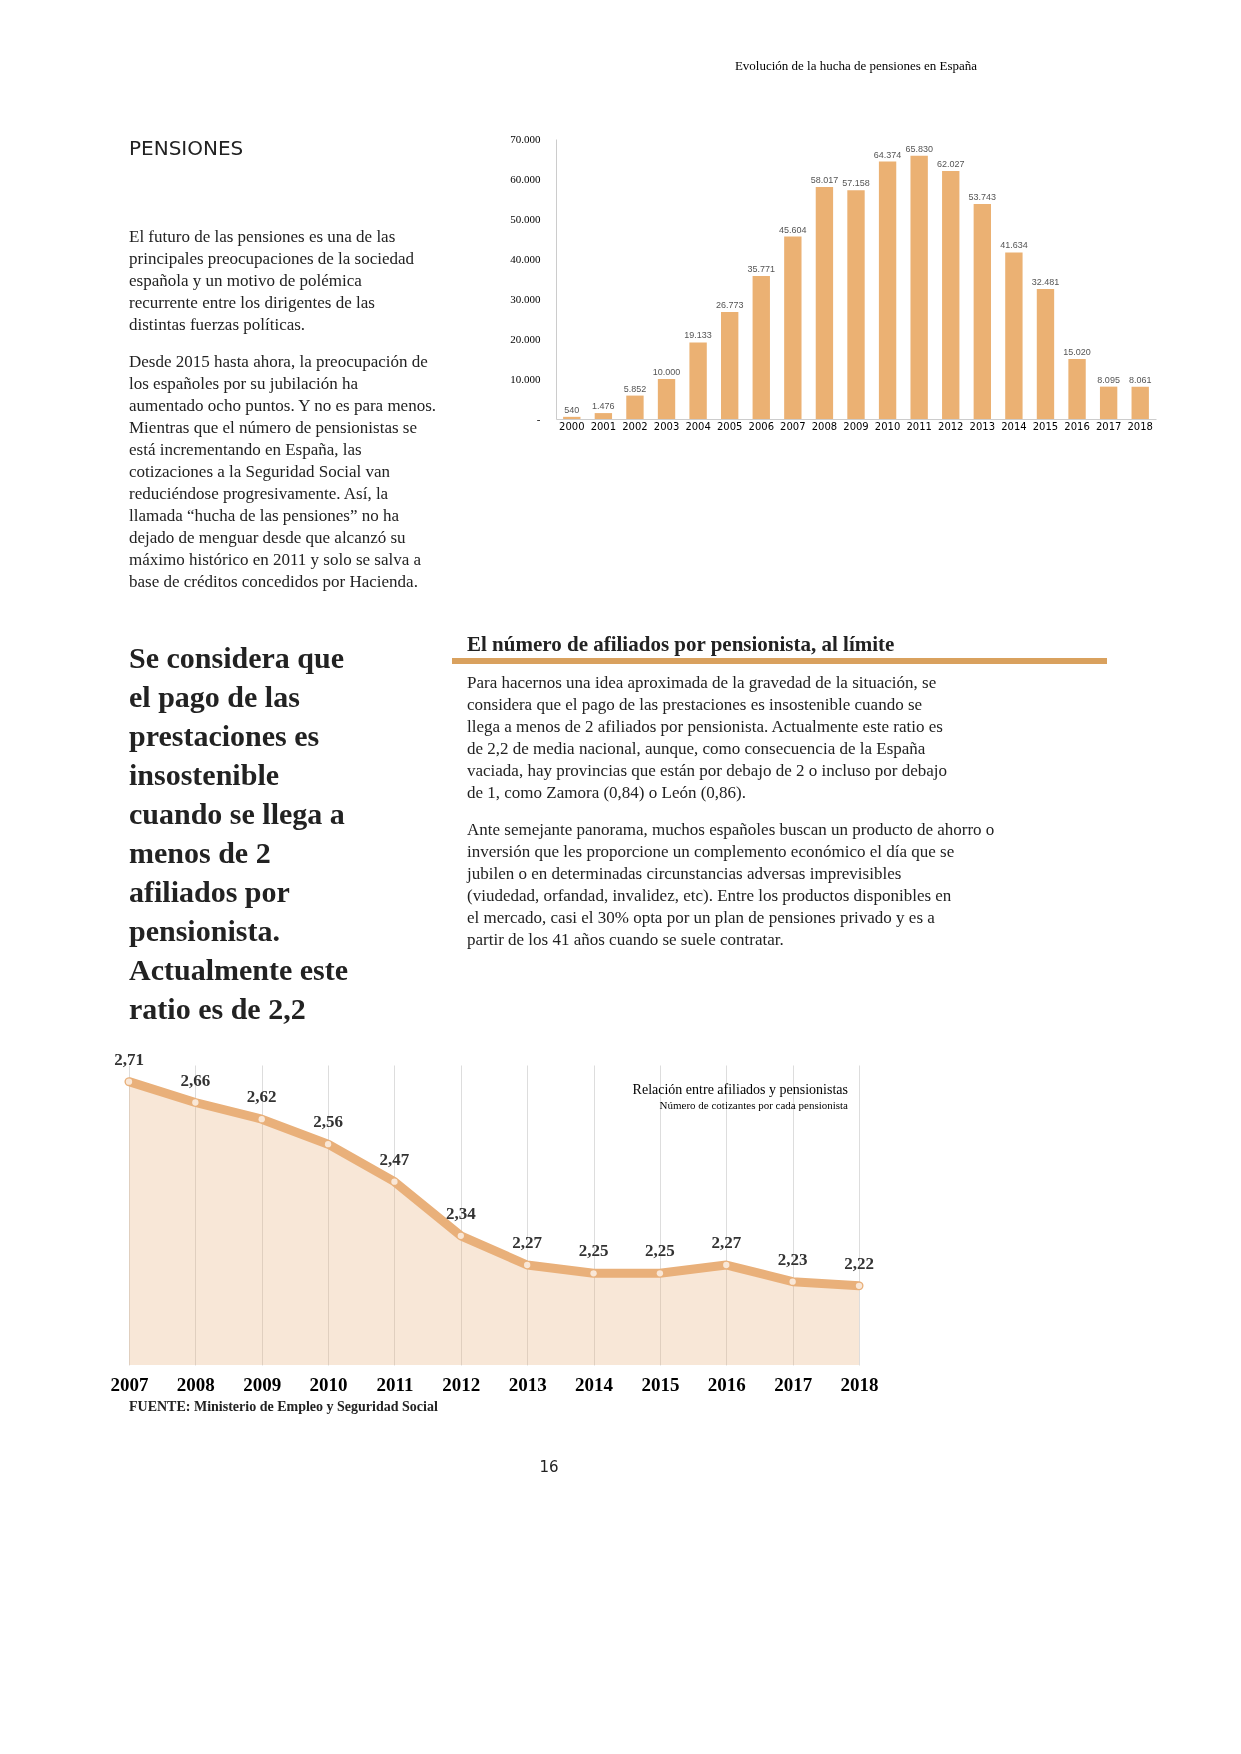 This screenshot has width=1241, height=1754. What do you see at coordinates (761, 426) in the screenshot?
I see `x-tick-label: 2006` at bounding box center [761, 426].